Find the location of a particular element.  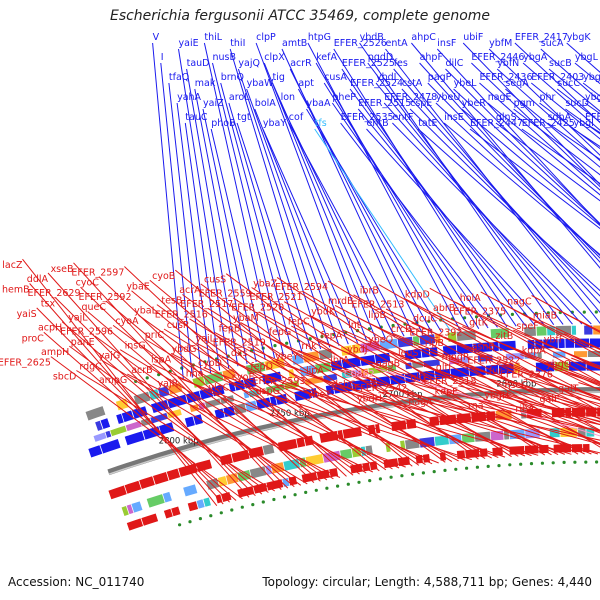

gene-label: EFER_2525 is located at coordinates (368, 63).